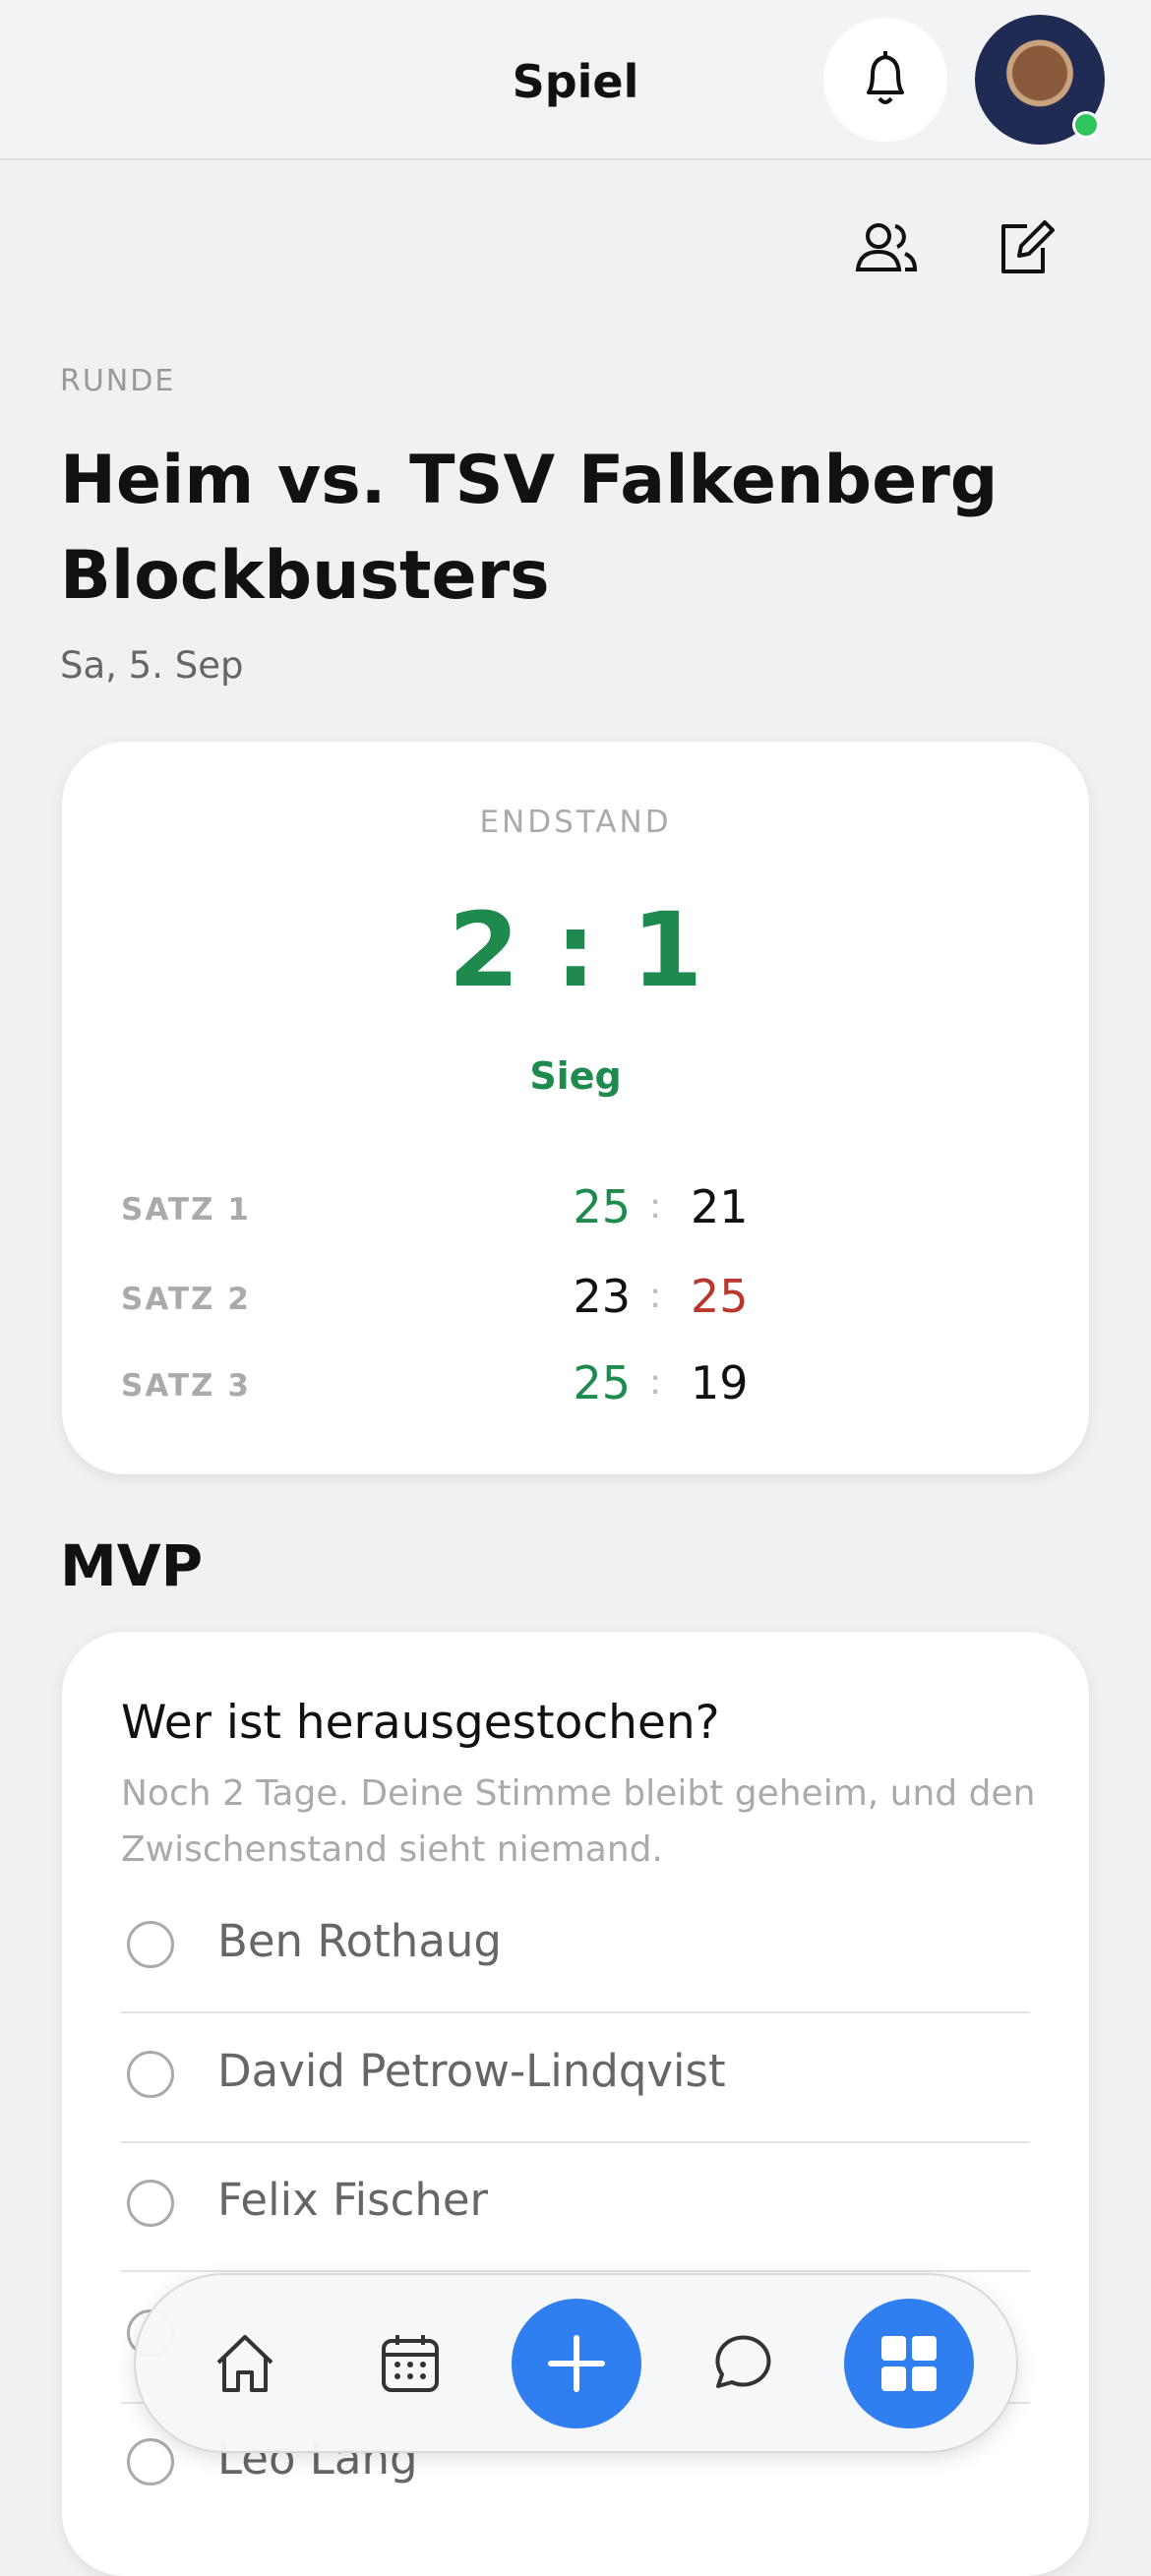  Describe the element at coordinates (186, 1300) in the screenshot. I see `set-label: SATZ 2` at that location.